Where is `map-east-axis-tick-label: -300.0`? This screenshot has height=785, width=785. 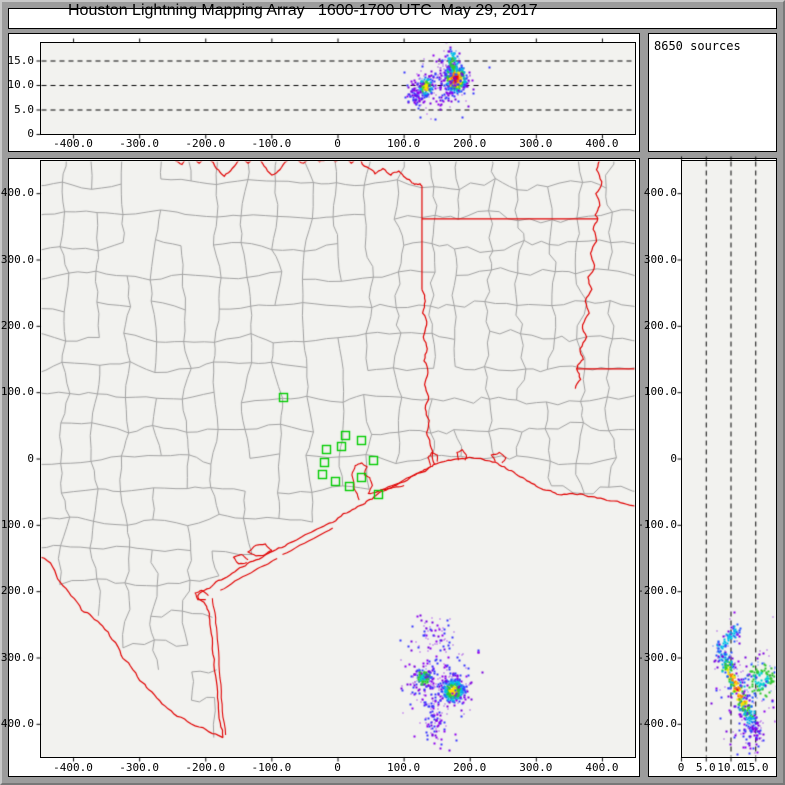
map-east-axis-tick-label: -300.0 is located at coordinates (139, 767).